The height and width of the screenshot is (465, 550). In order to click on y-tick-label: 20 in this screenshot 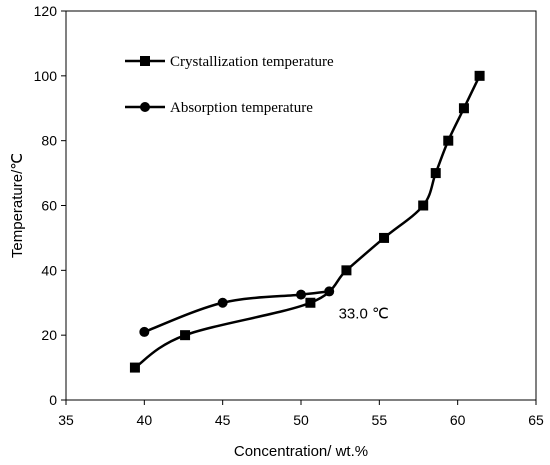, I will do `click(49, 335)`.